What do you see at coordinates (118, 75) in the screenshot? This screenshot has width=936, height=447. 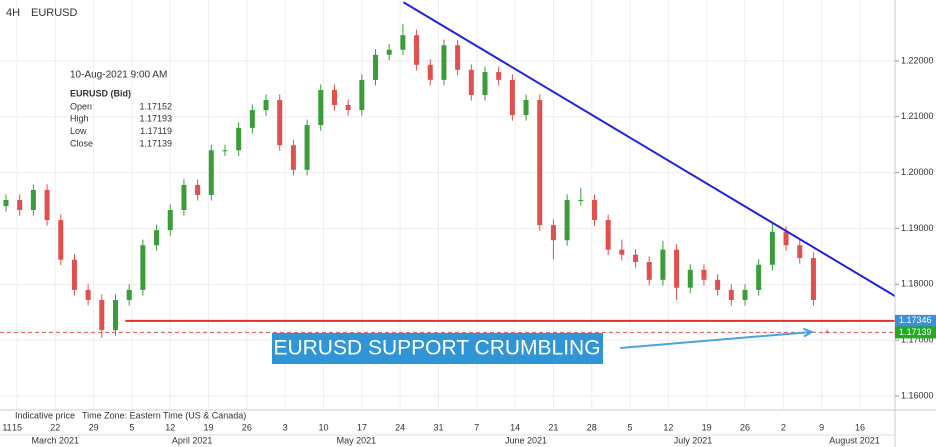 I see `info-datetime: 10-Aug-2021 9:00 AM` at bounding box center [118, 75].